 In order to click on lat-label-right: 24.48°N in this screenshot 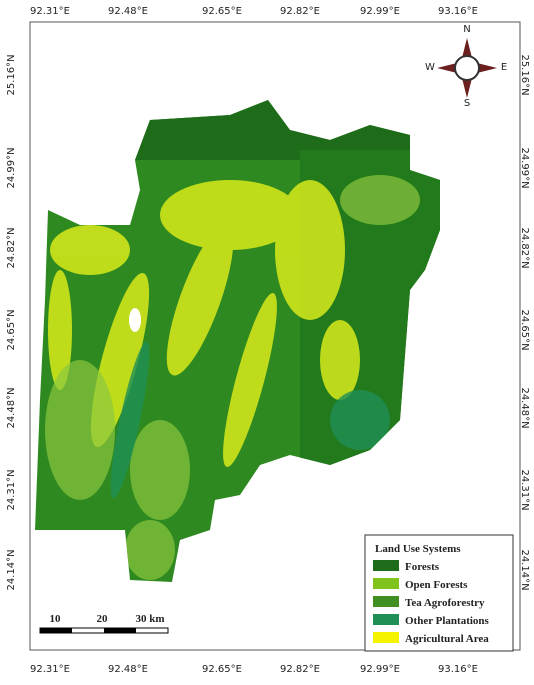, I will do `click(524, 407)`.